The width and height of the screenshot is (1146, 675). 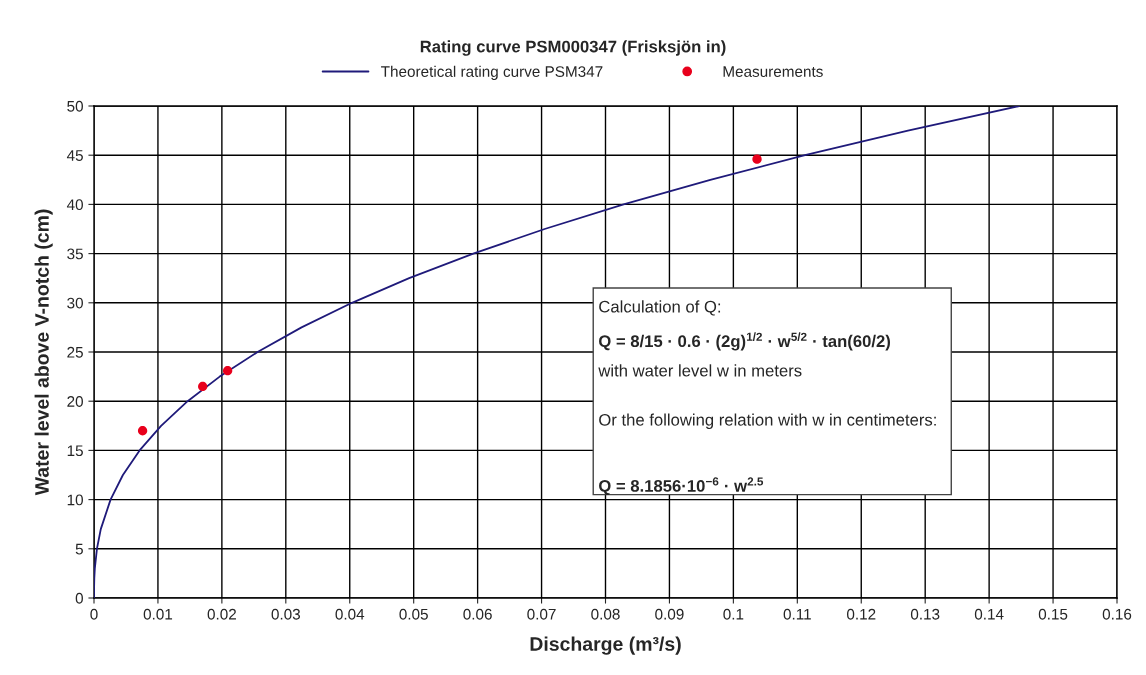 What do you see at coordinates (925, 614) in the screenshot?
I see `x-tick-label: 0.13` at bounding box center [925, 614].